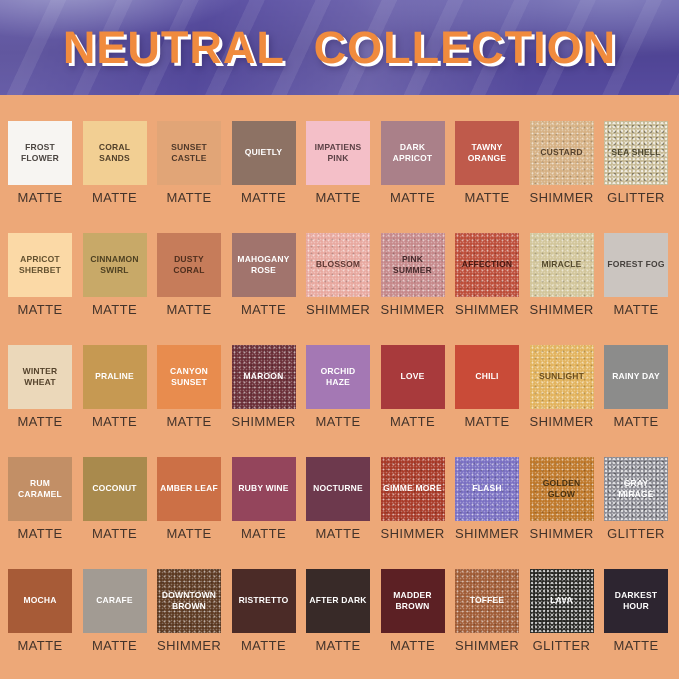 This screenshot has width=679, height=679. I want to click on swatch-name: DARK APRICOT, so click(412, 152).